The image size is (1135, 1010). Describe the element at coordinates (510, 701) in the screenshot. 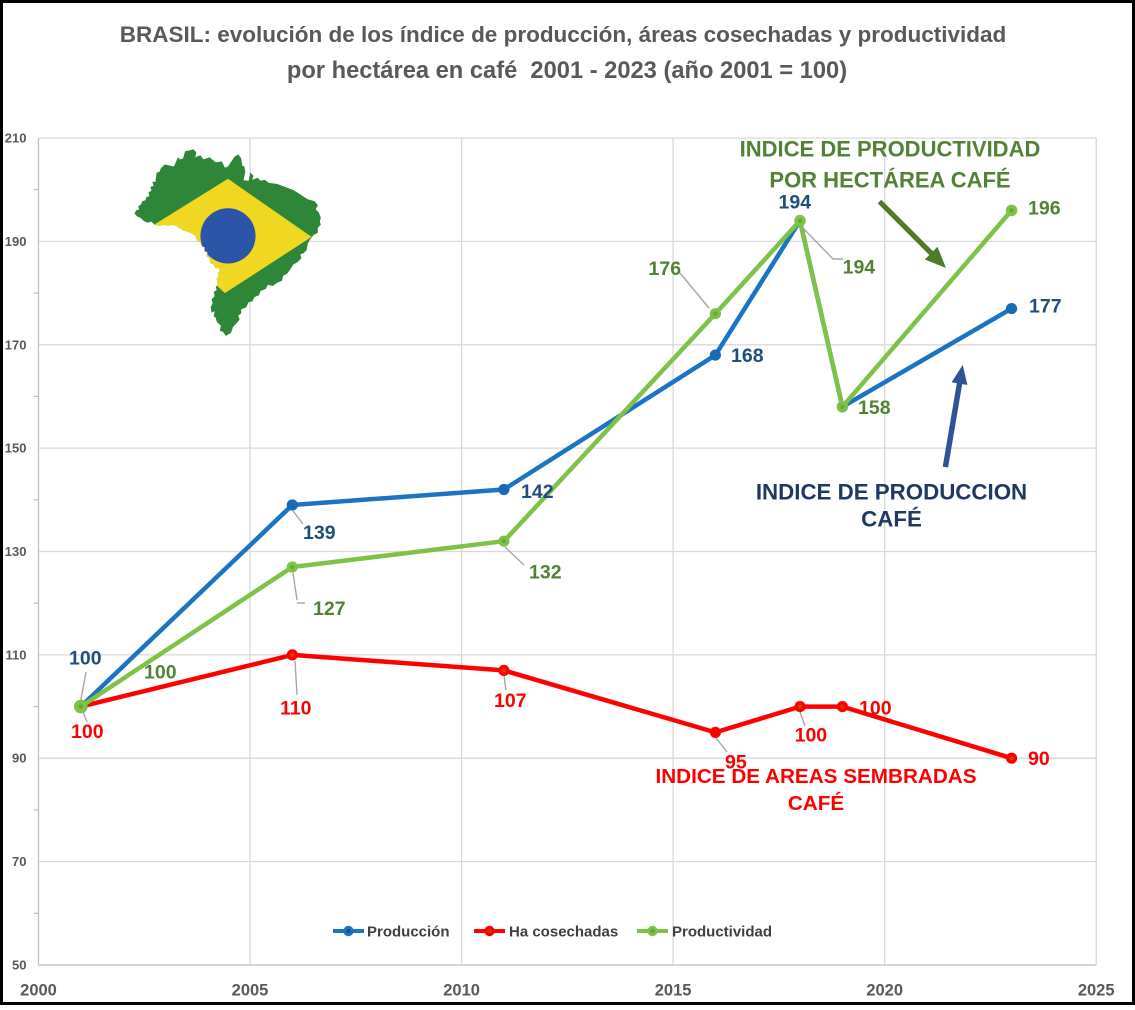

I see `svg-text: 107` at that location.